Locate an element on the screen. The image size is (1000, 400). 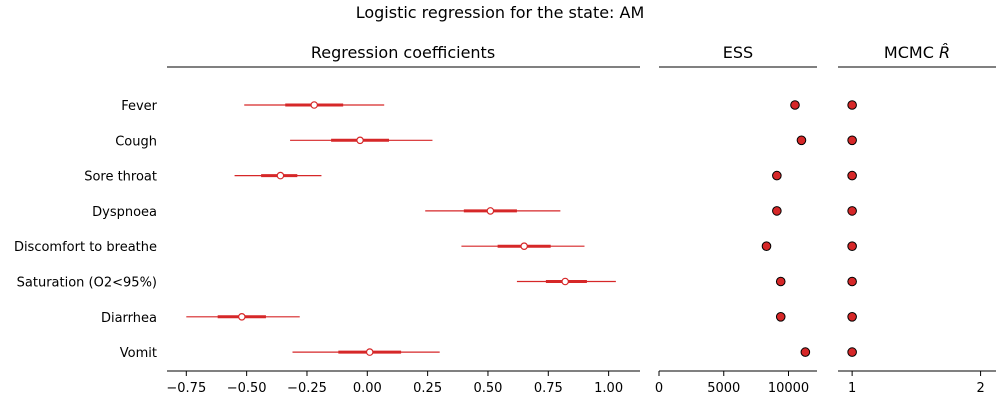
category-label: Sore throat is located at coordinates (120, 177).